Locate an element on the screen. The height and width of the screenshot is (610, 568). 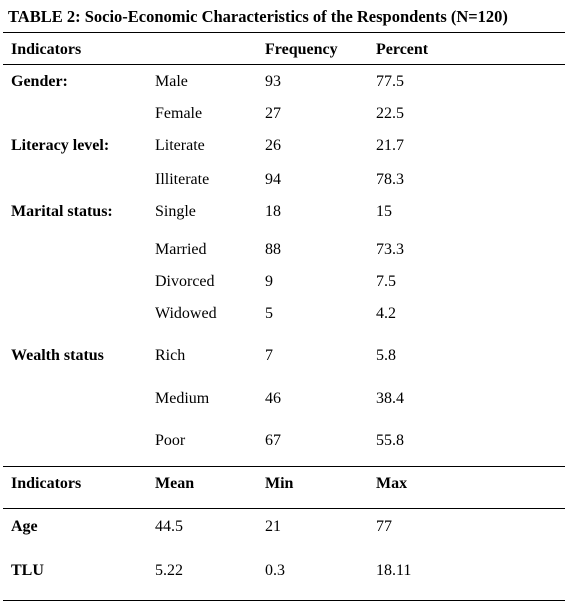
table-row: Illiterate 94 78.3 is located at coordinates (284, 180).